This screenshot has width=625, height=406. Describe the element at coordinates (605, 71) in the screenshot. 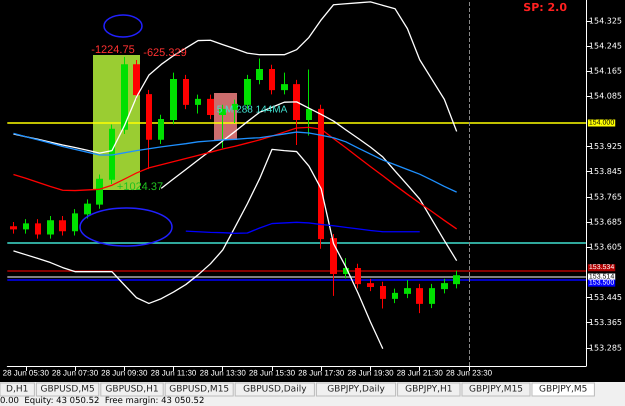

I see `y-tick-label: 154.165` at that location.